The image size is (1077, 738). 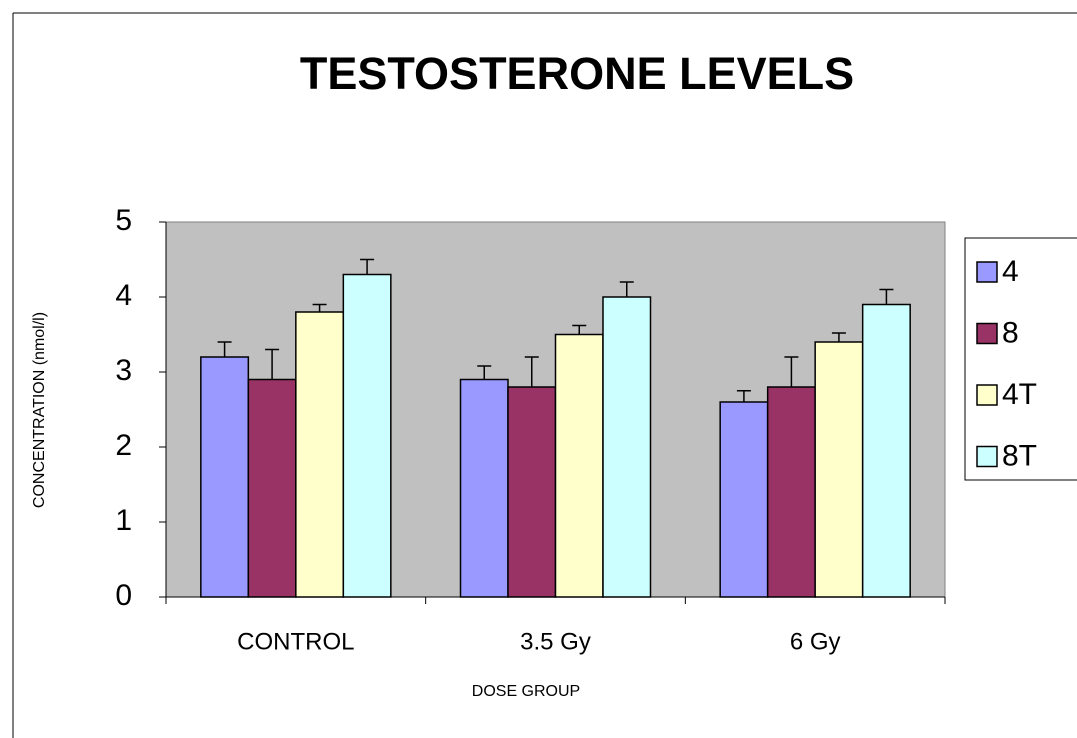 What do you see at coordinates (555, 641) in the screenshot?
I see `x-tick-label: 3.5 Gy` at bounding box center [555, 641].